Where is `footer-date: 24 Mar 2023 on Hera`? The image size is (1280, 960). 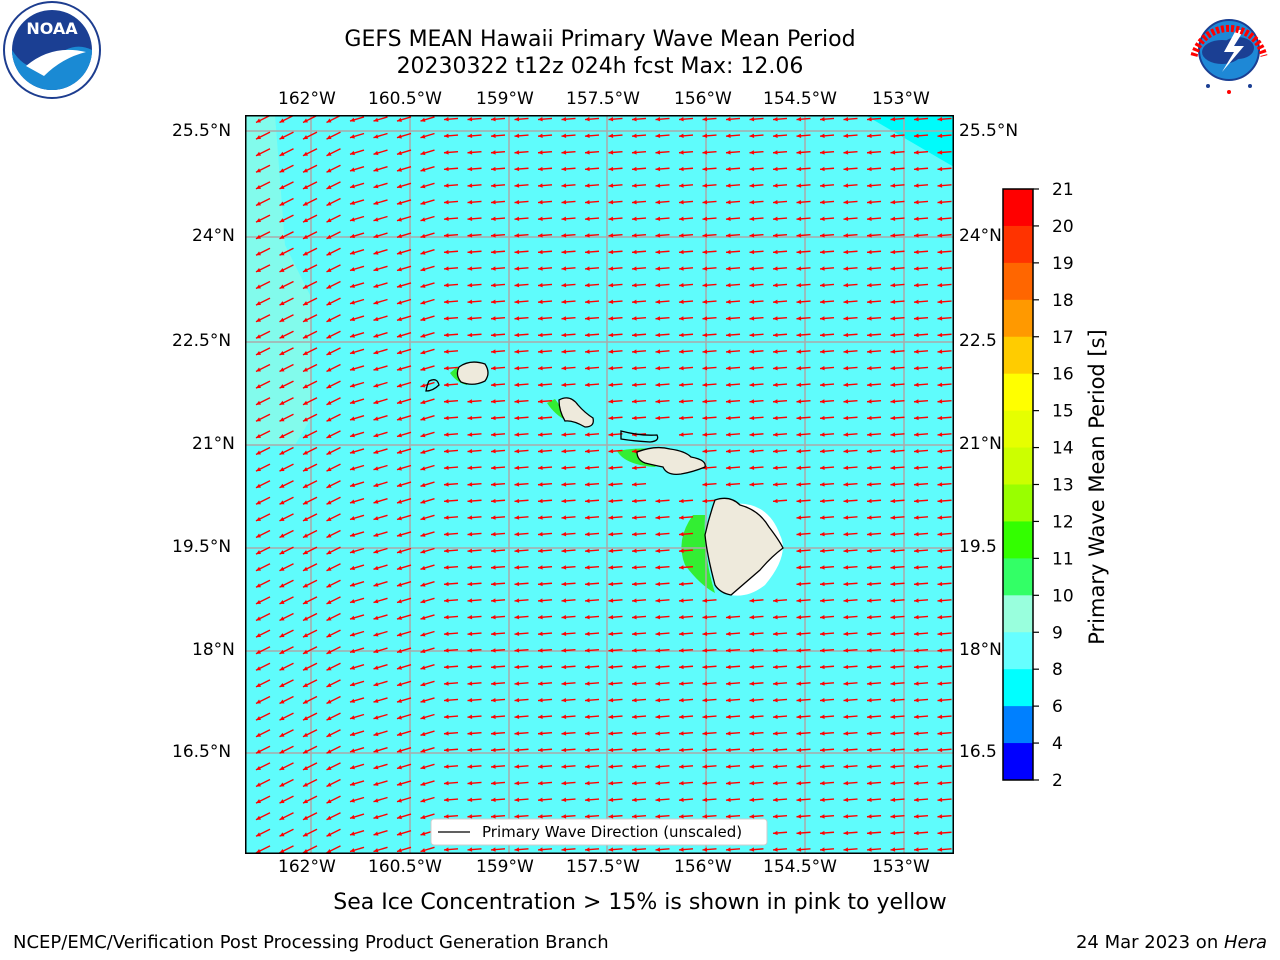 footer-date: 24 Mar 2023 on Hera is located at coordinates (1171, 942).